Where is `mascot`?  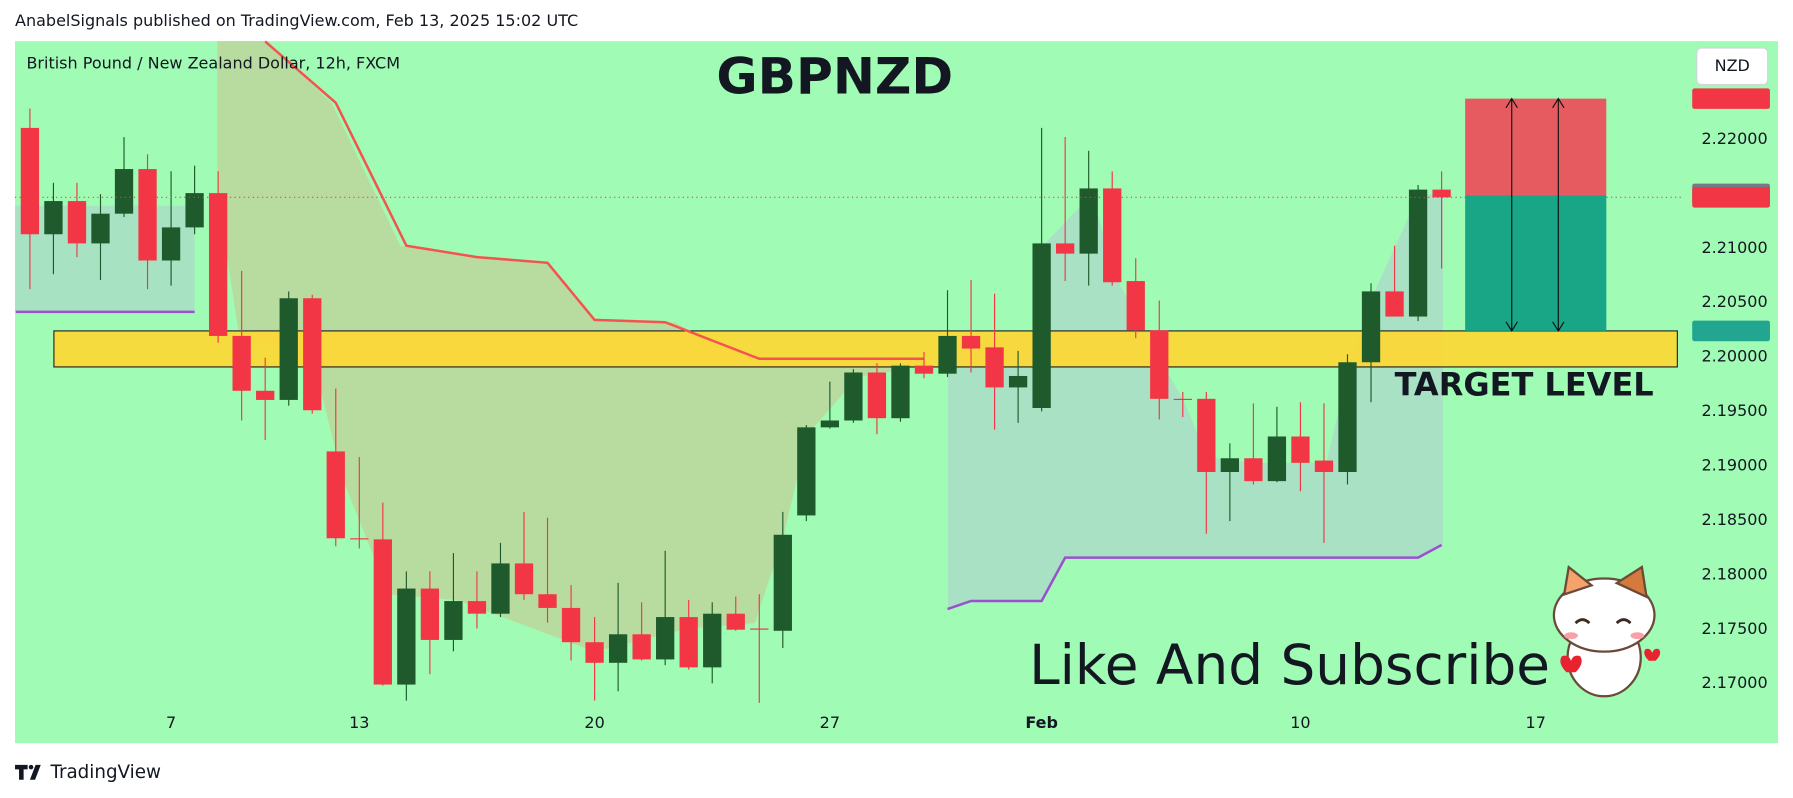
mascot is located at coordinates (1606, 631).